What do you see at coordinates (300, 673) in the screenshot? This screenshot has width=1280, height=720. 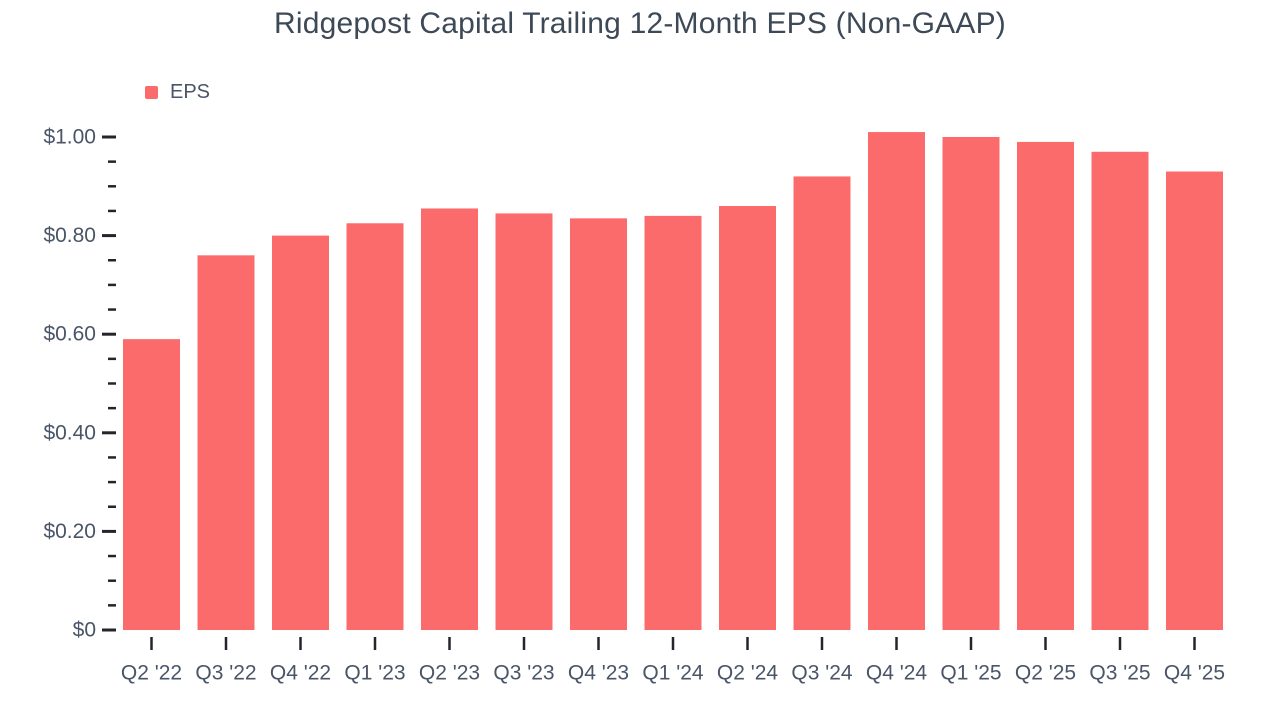 I see `x-axis-label: Q4 '22` at bounding box center [300, 673].